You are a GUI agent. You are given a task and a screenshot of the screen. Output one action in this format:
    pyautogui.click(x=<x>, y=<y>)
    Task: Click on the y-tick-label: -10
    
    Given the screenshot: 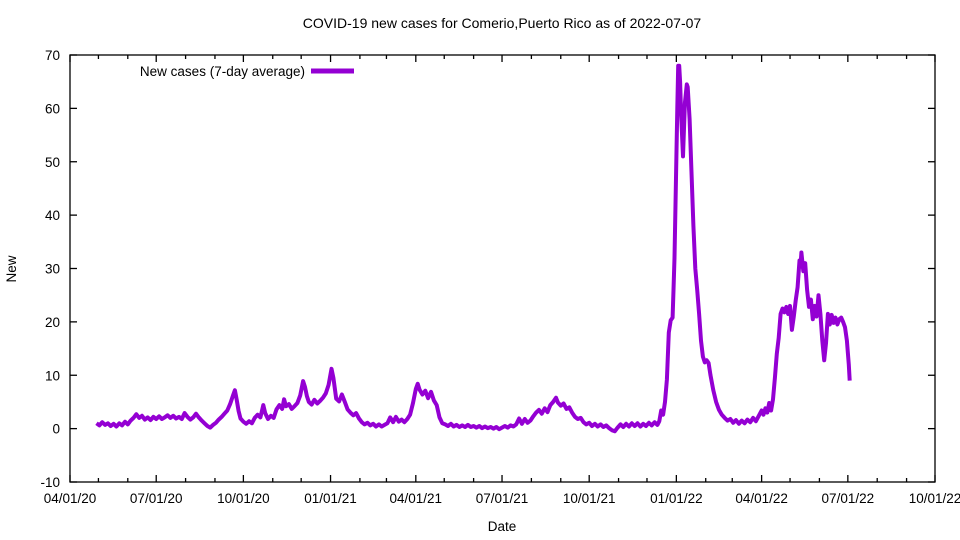 What is the action you would take?
    pyautogui.click(x=50, y=482)
    